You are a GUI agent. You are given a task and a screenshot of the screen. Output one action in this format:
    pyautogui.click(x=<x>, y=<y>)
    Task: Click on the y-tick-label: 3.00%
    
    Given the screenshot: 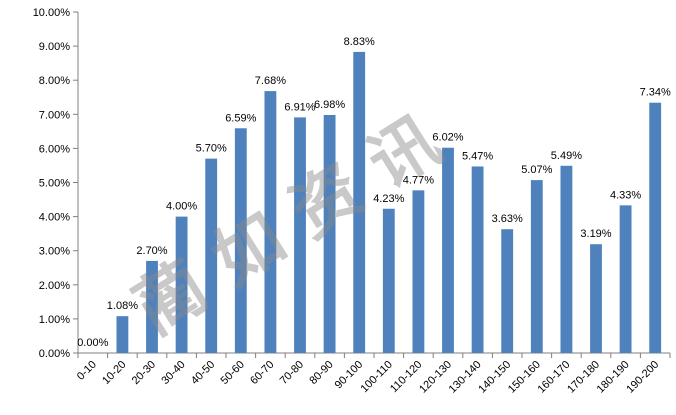 What is the action you would take?
    pyautogui.click(x=54, y=252)
    